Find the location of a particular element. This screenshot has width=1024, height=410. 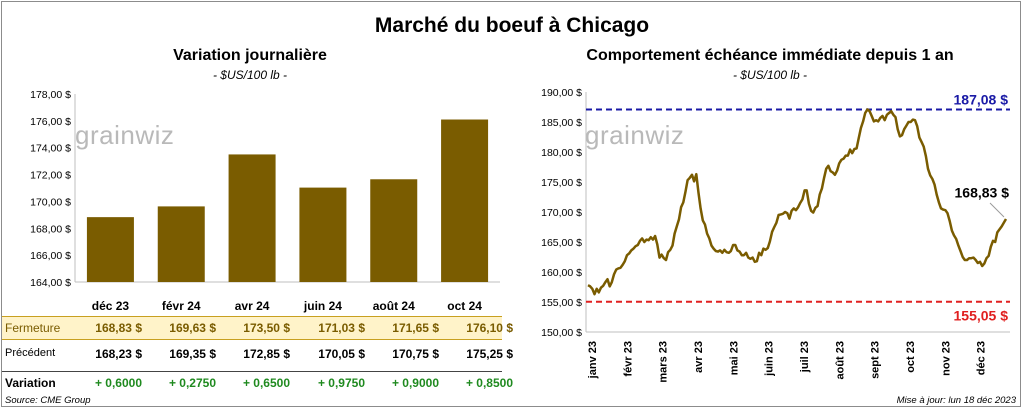

y-tick-label: 150,00 $ is located at coordinates (561, 333).